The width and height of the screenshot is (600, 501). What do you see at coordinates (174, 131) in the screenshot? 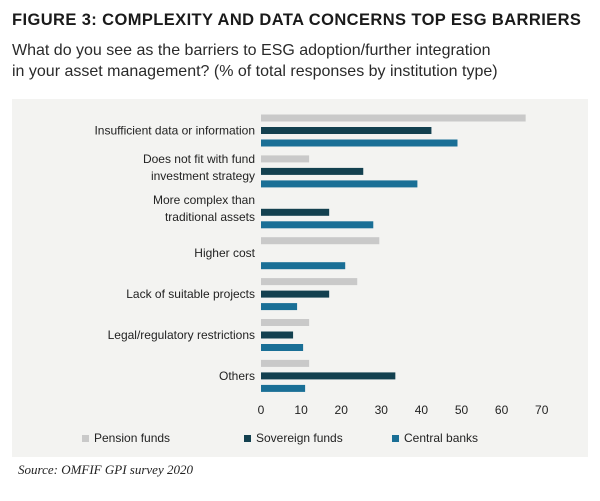
I see `category-label-0-0: Insufficient data or information` at bounding box center [174, 131].